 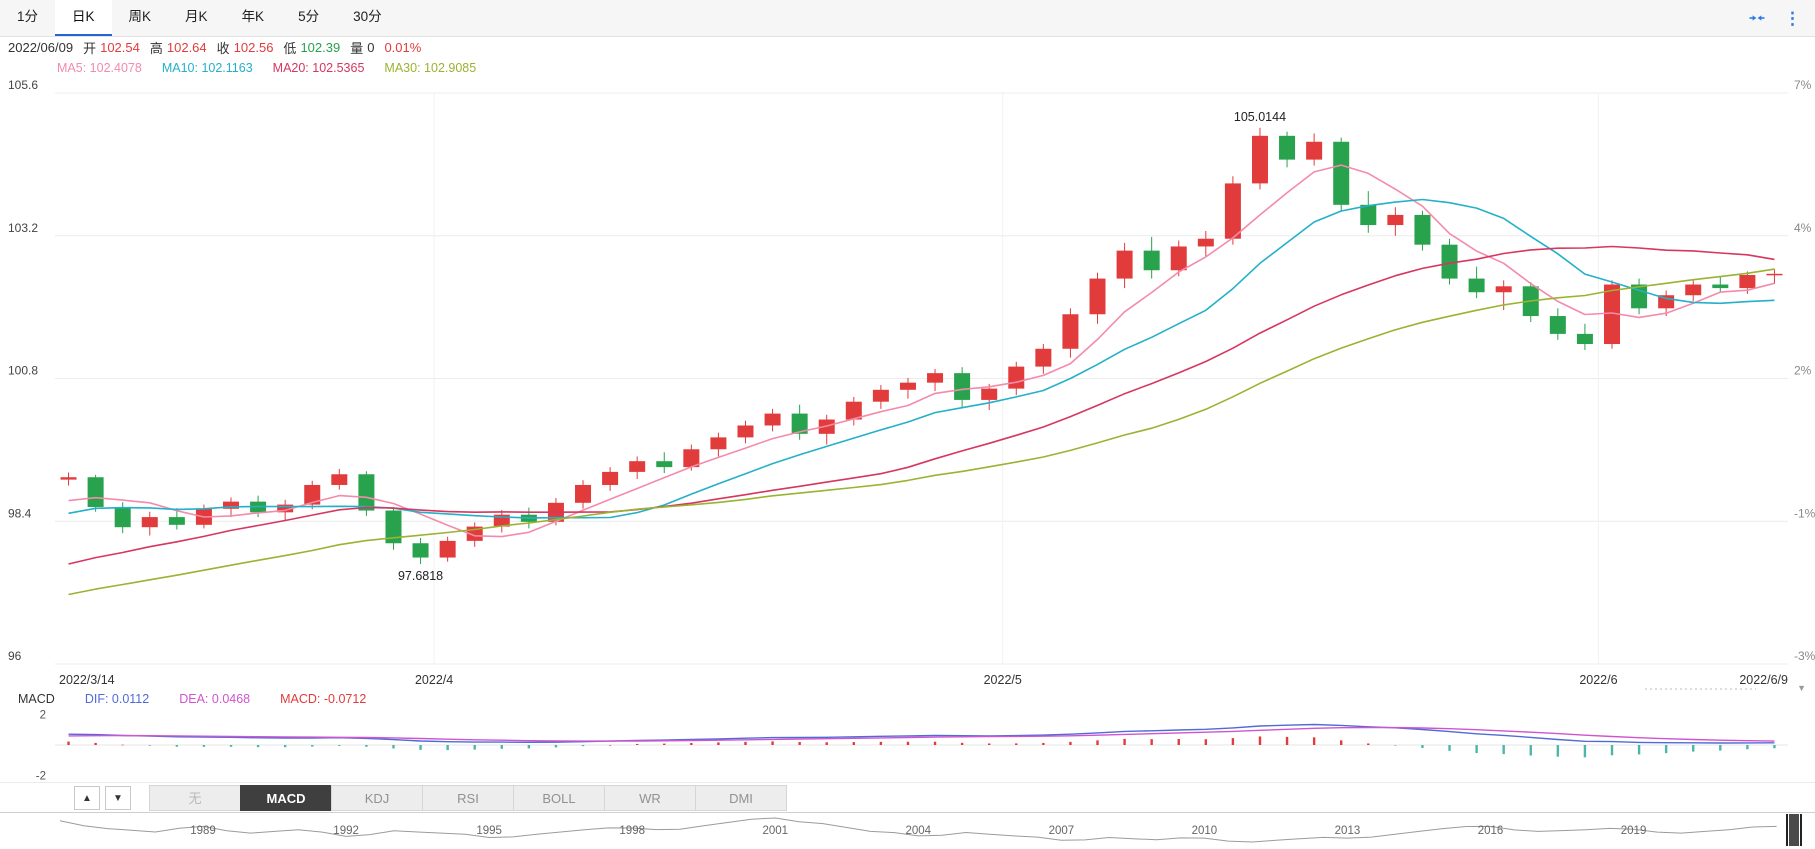 I want to click on date-axis-label: 2022/5, so click(x=1003, y=680).